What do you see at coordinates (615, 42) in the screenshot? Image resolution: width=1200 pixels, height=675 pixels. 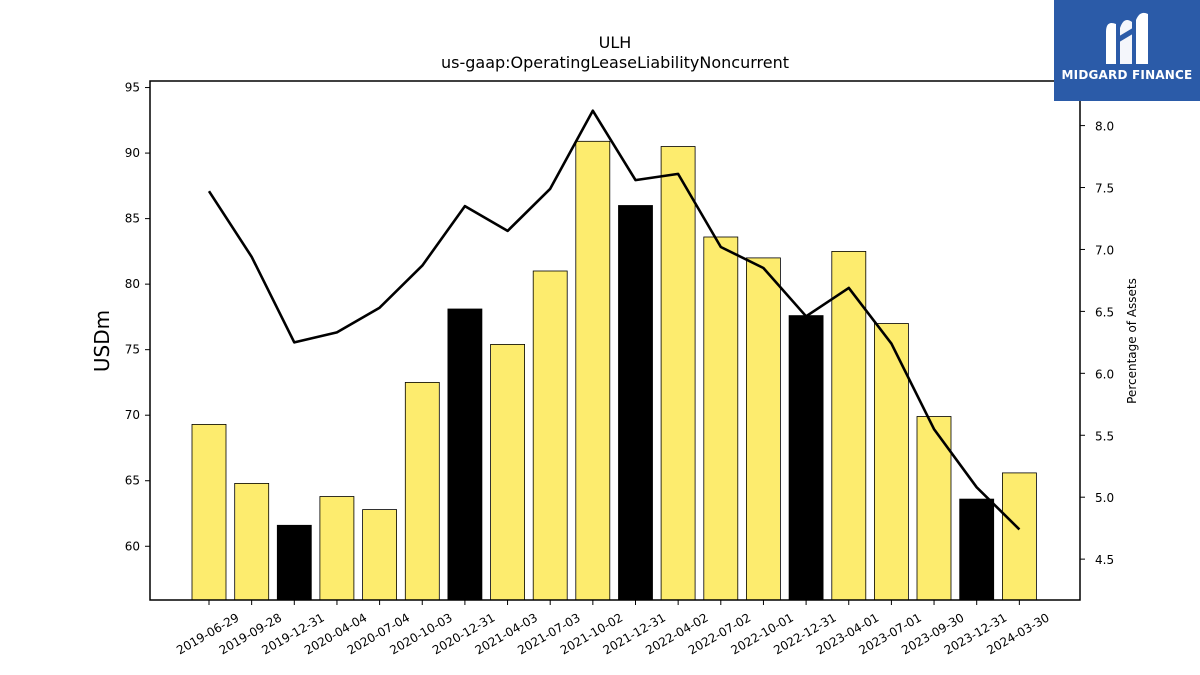 I see `chart-title: ULH` at bounding box center [615, 42].